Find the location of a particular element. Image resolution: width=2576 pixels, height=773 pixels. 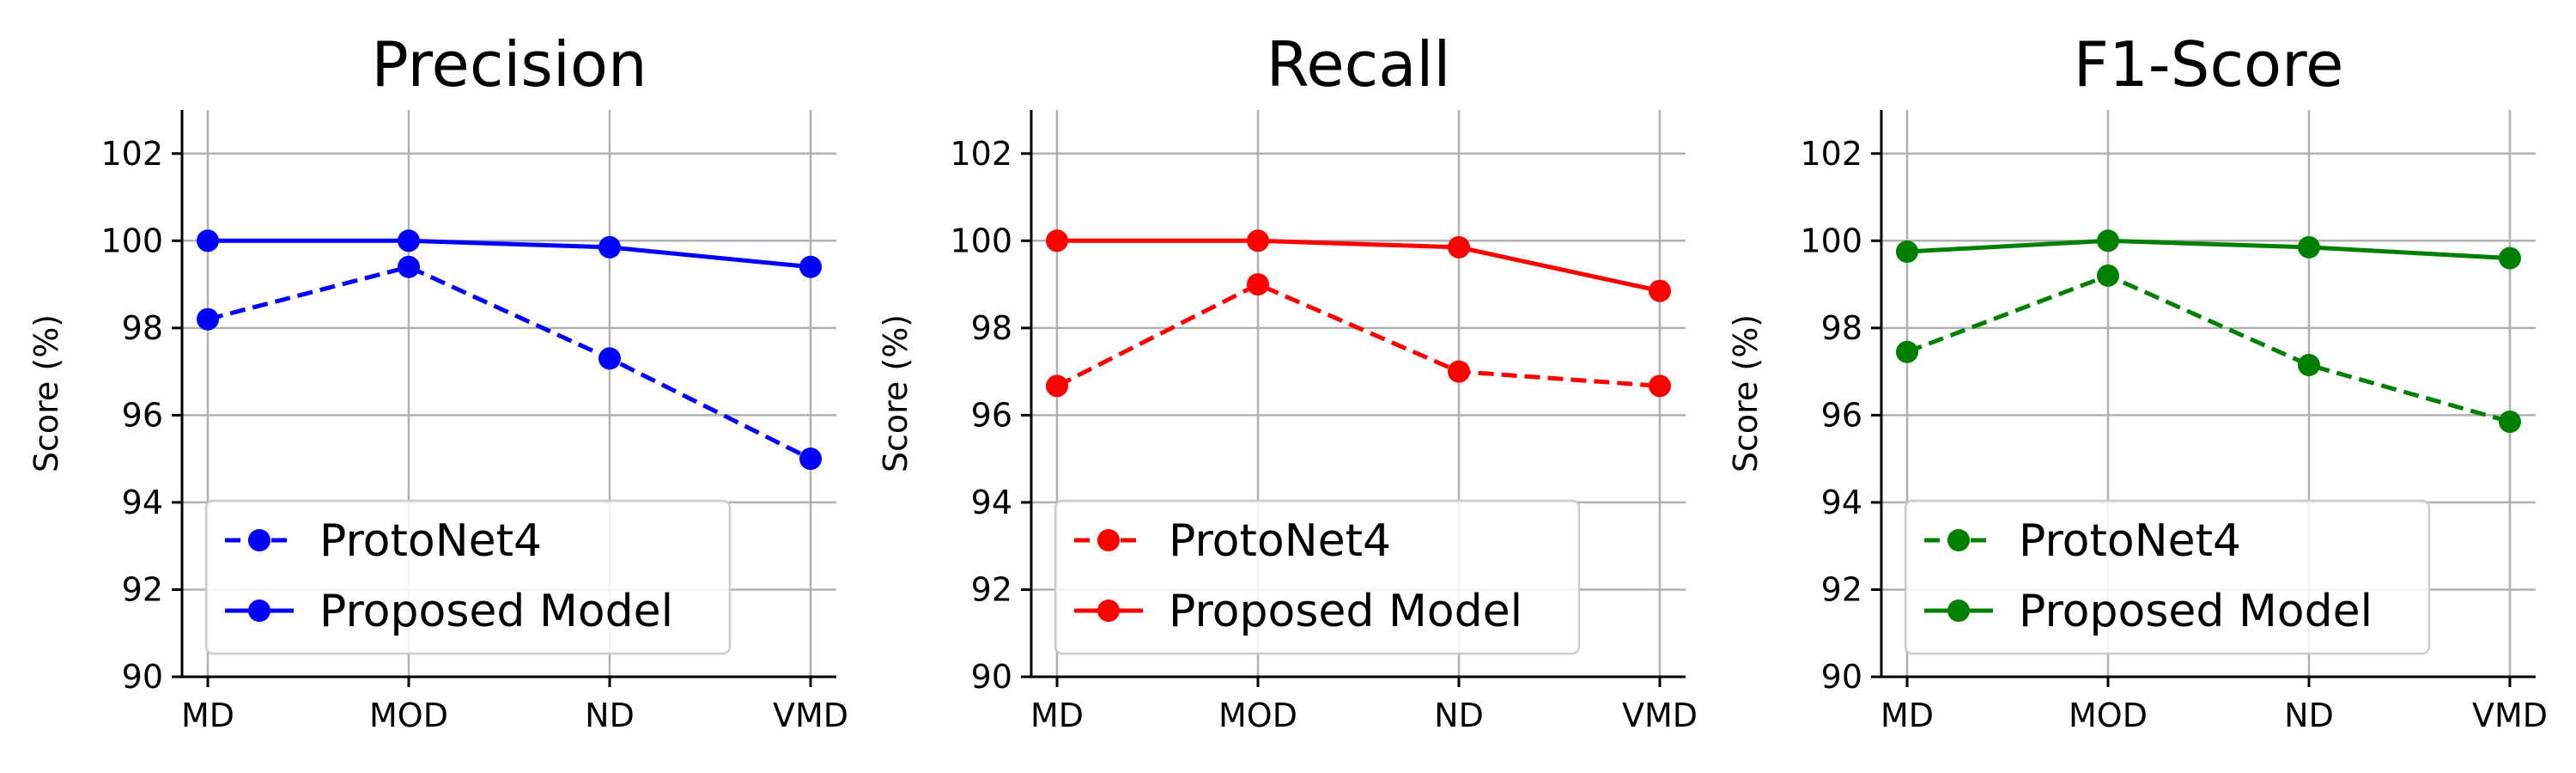

chart-title: Precision is located at coordinates (509, 64).